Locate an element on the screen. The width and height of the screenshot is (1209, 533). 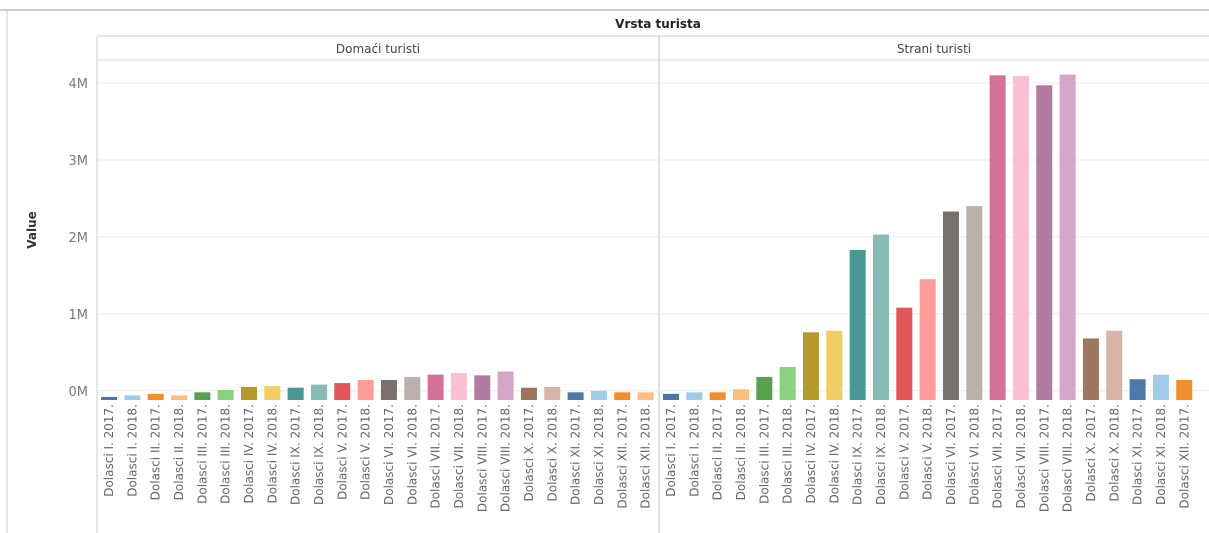
y-tick-label: 3M is located at coordinates (79, 161).